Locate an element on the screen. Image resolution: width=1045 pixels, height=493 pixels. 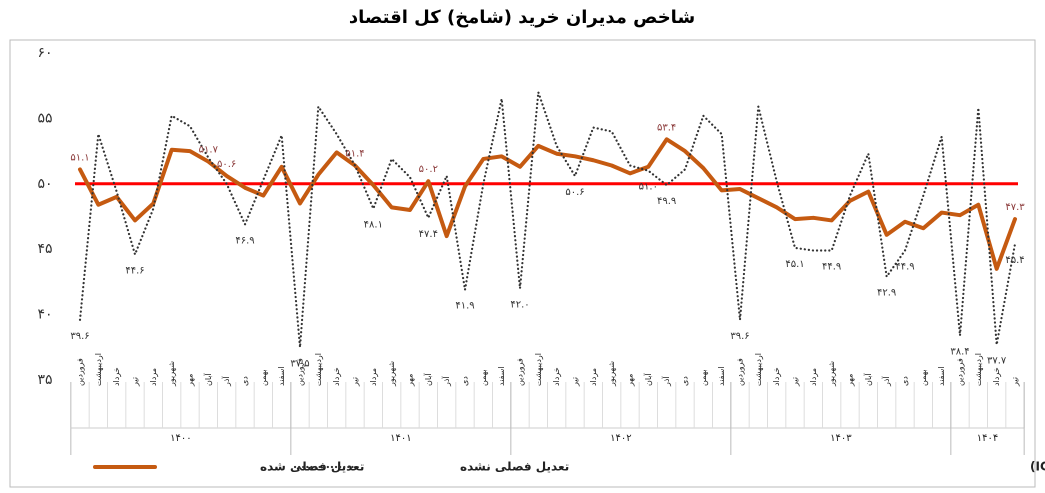
data-label: ۳۷.۷ is located at coordinates (997, 361).